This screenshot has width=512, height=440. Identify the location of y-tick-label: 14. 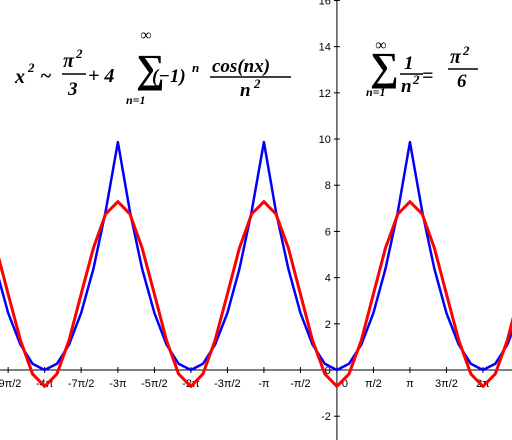
(325, 48).